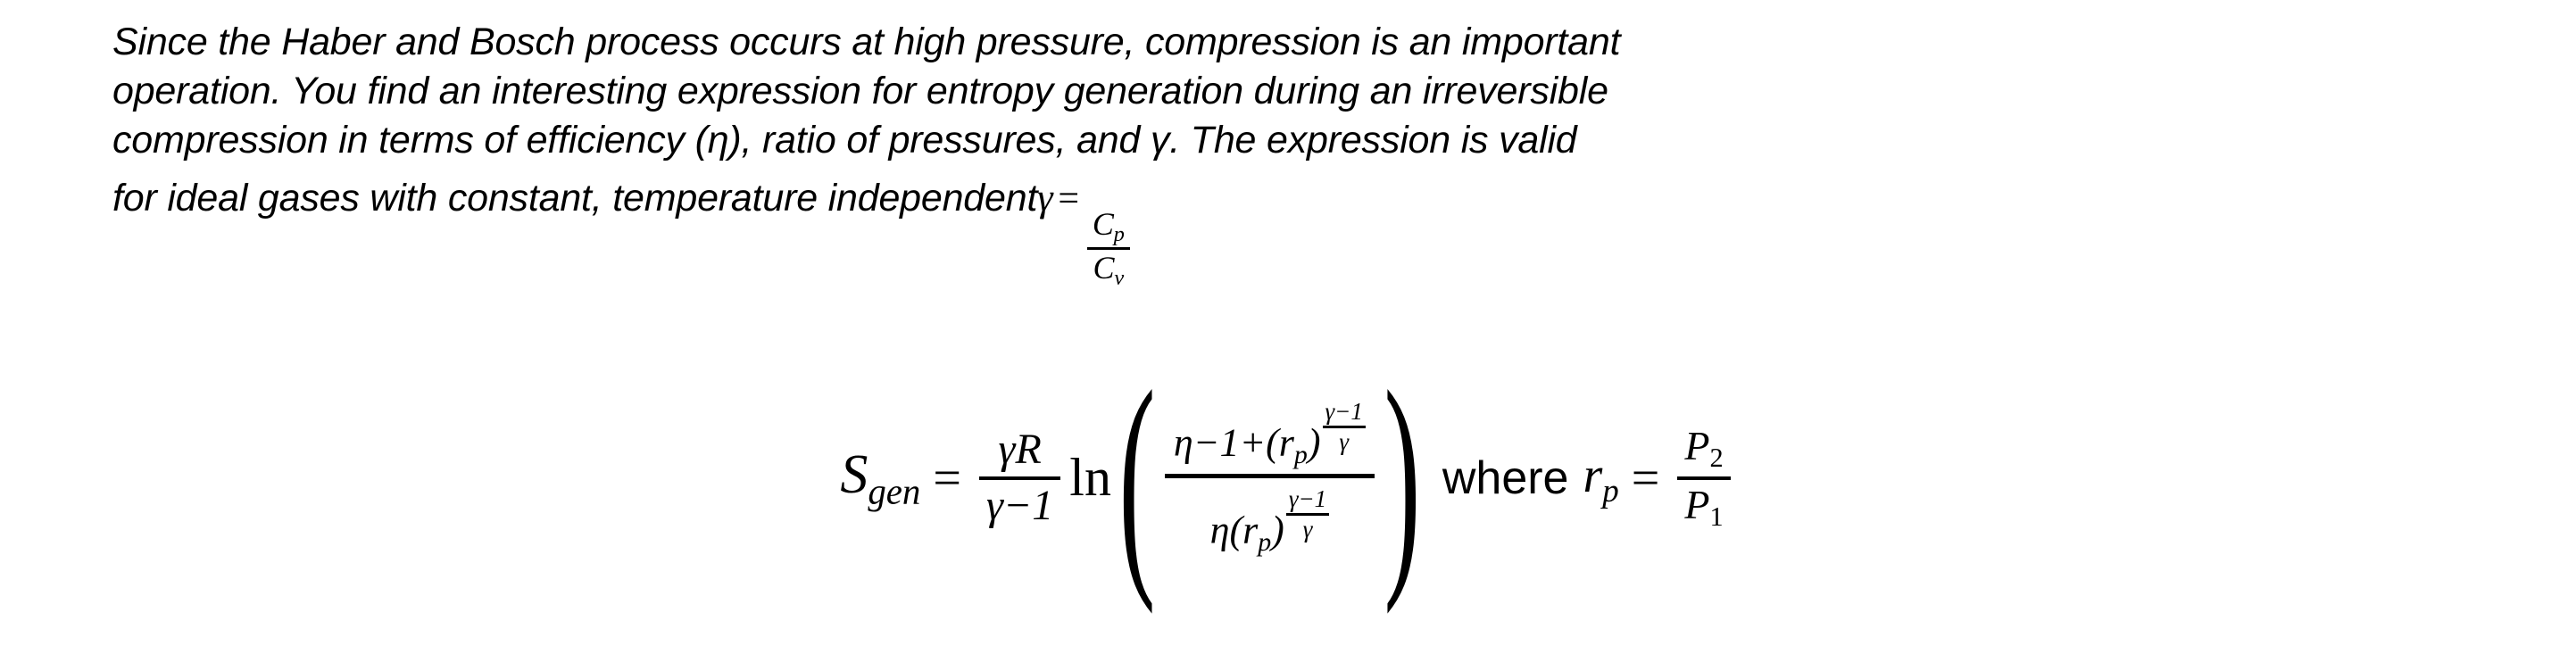 This screenshot has height=646, width=2576. Describe the element at coordinates (1646, 478) in the screenshot. I see `equals-symbol-rp: =` at that location.